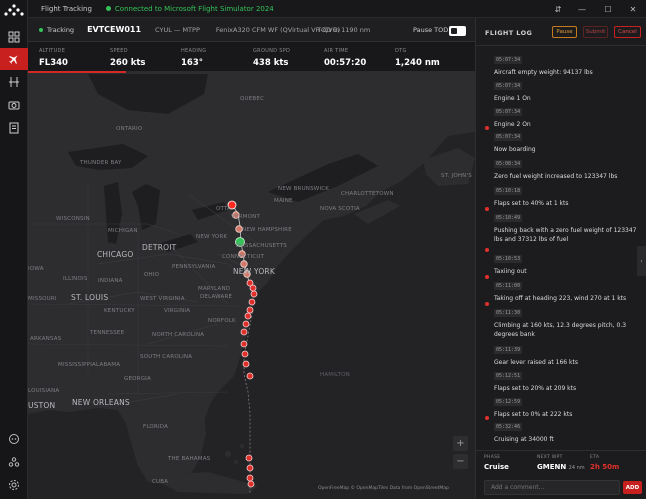 This screenshot has height=499, width=646. What do you see at coordinates (456, 176) in the screenshot?
I see `map-label: ST. JOHN'S` at bounding box center [456, 176].